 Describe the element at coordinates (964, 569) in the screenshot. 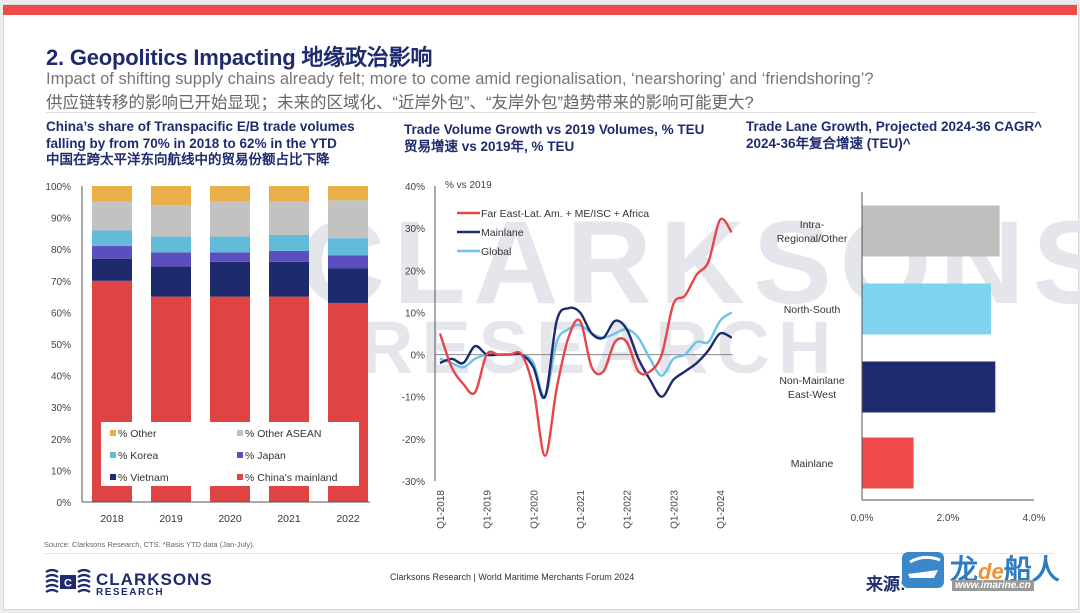

I see `brand-long: 龙` at that location.